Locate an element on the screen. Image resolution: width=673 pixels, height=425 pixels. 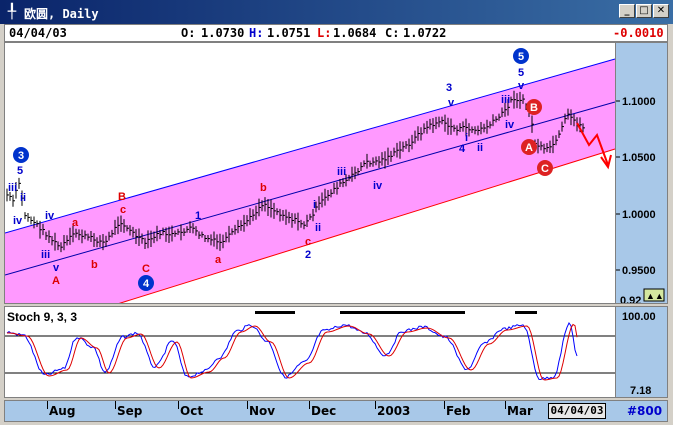
month-label: Nov is located at coordinates (262, 411).